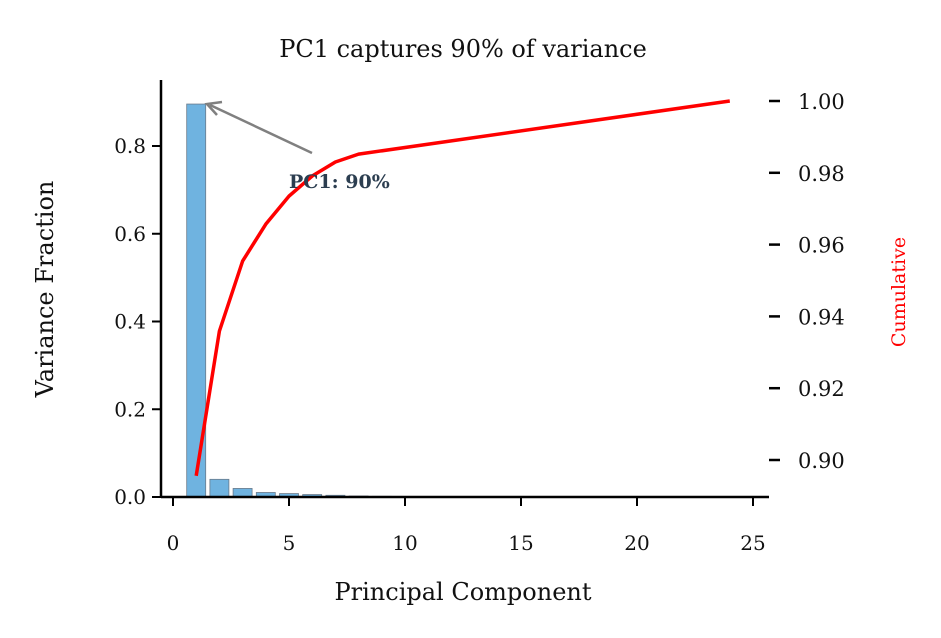  Describe the element at coordinates (213, 108) in the screenshot. I see `arrow-head-icon` at that location.